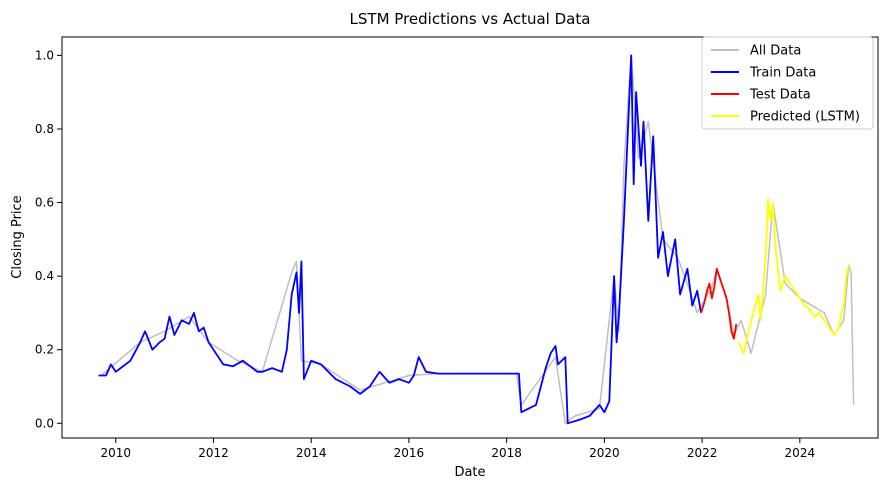 The width and height of the screenshot is (890, 490). Describe the element at coordinates (800, 453) in the screenshot. I see `x-tick-label: 2024` at that location.